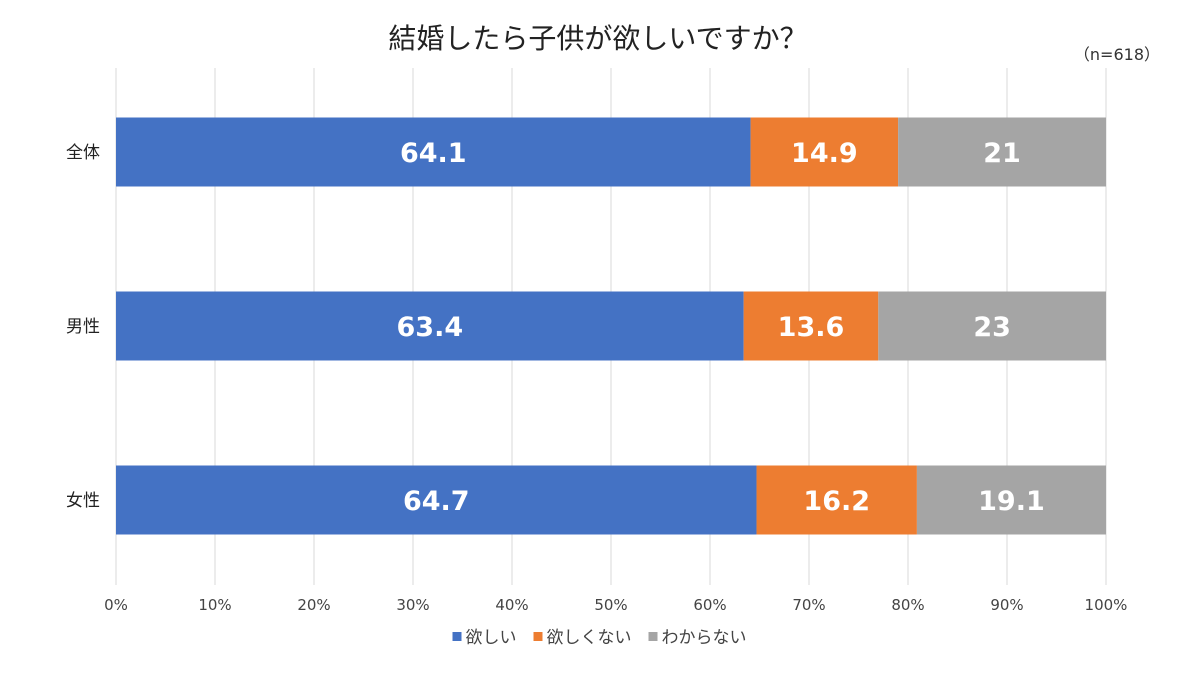 The image size is (1200, 675). I want to click on x-tick-label: 80%, so click(907, 605).